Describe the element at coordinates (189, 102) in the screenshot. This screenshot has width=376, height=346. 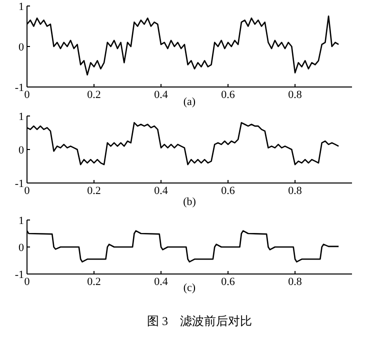
I see `x-axis-title: (a)` at that location.